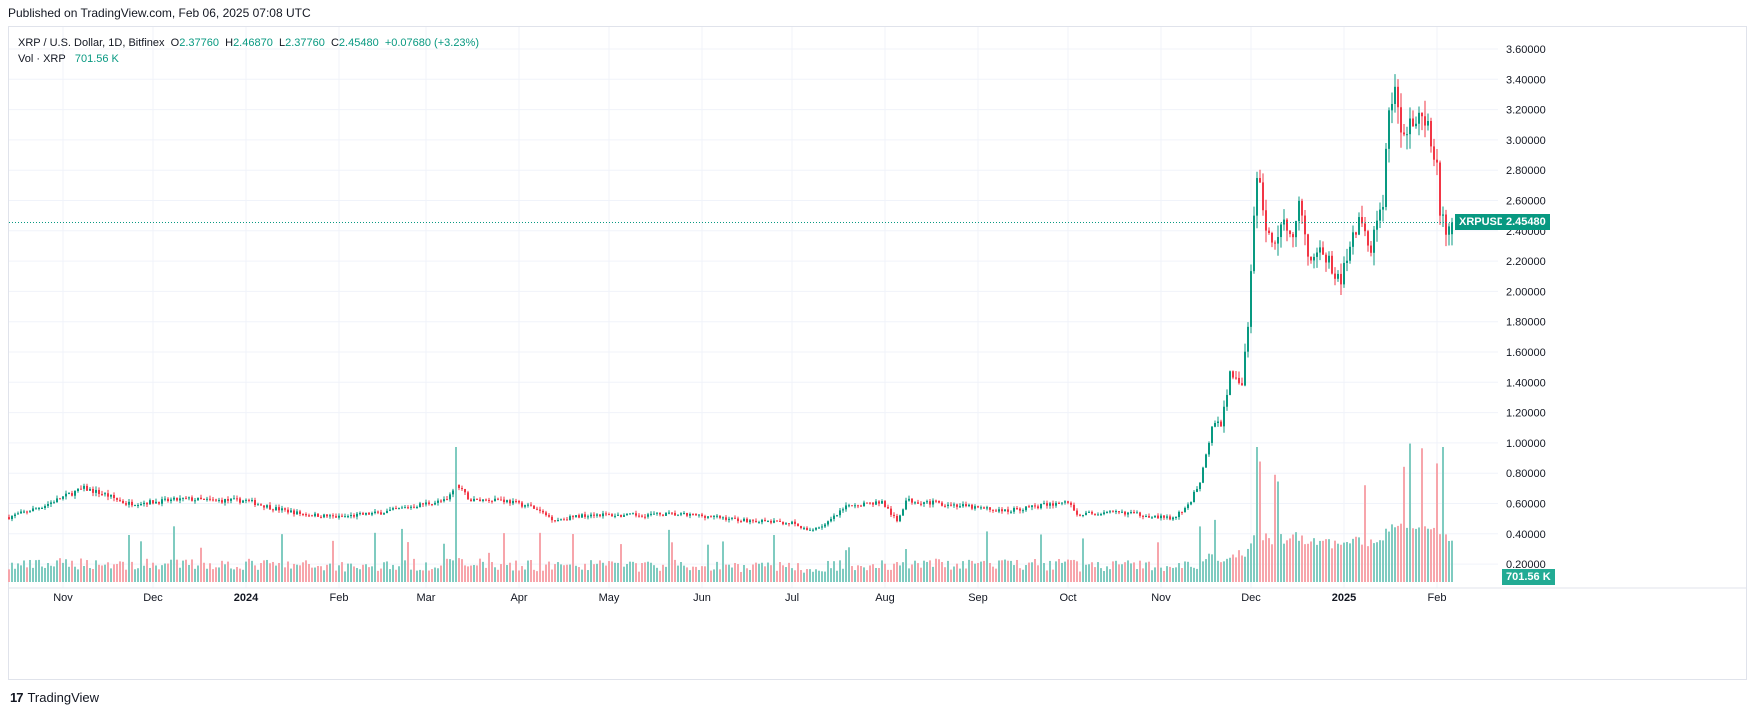 The width and height of the screenshot is (1755, 716). Describe the element at coordinates (42, 59) in the screenshot. I see `volume-label: Vol · XRP` at that location.